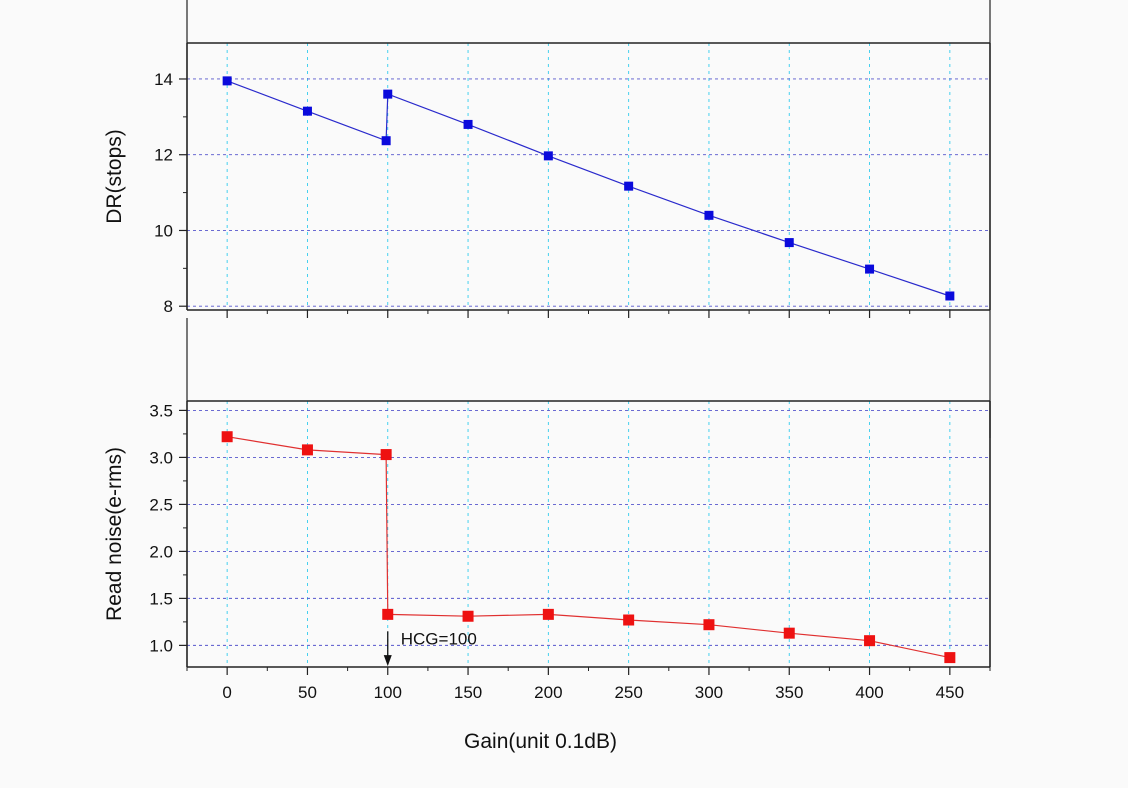 This screenshot has width=1128, height=788. What do you see at coordinates (161, 410) in the screenshot?
I see `read-noise-ytick-label-5: 3.5` at bounding box center [161, 410].